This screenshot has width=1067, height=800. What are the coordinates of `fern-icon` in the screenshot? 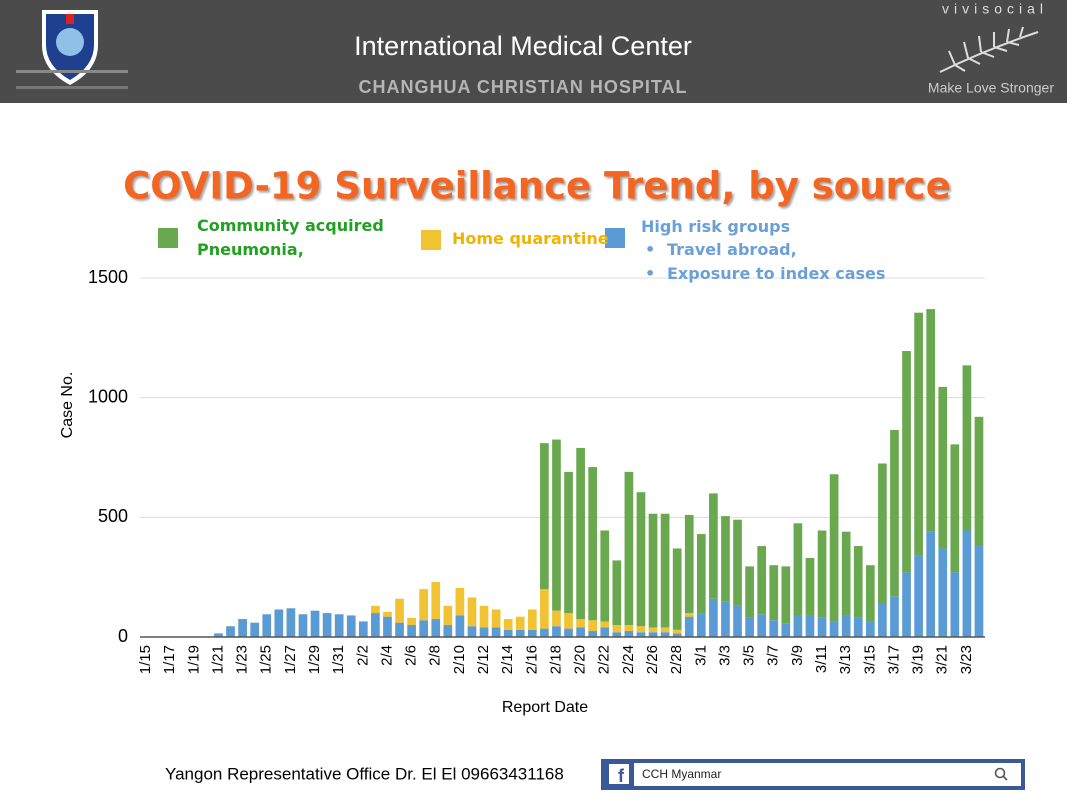 It's located at (989, 49).